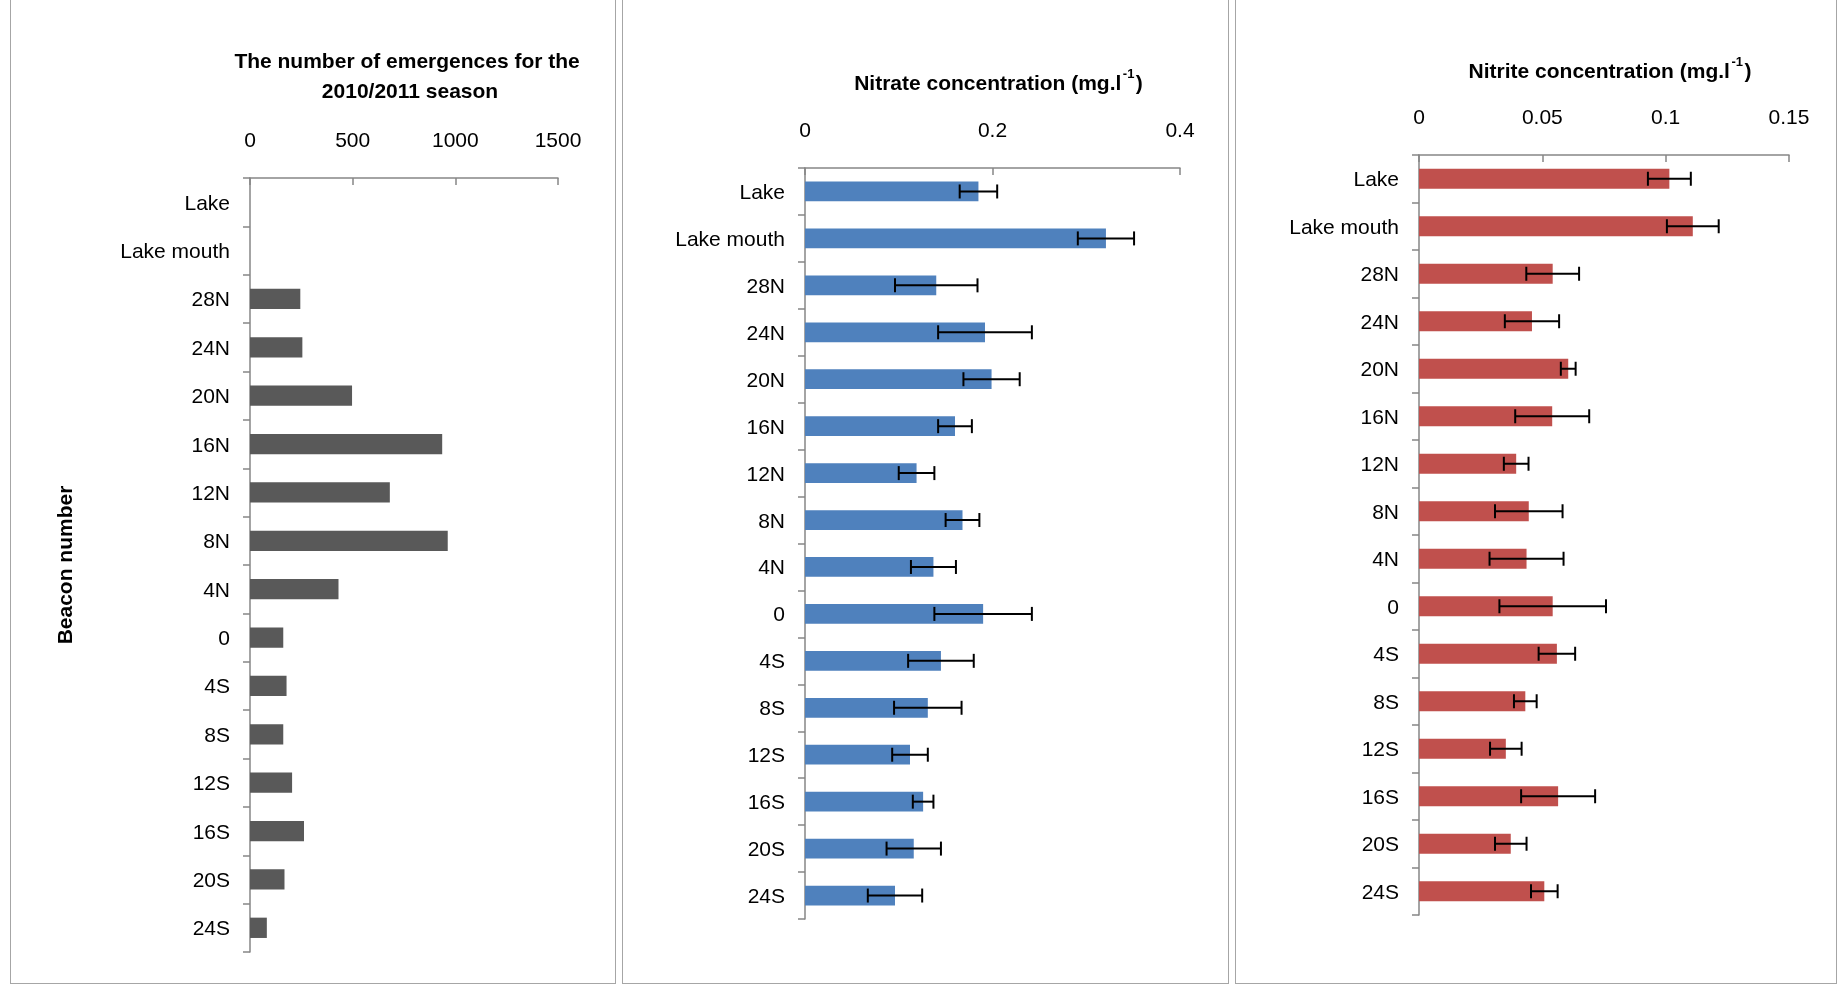 This screenshot has height=986, width=1837. Describe the element at coordinates (353, 139) in the screenshot. I see `x-tick-label: 500` at that location.